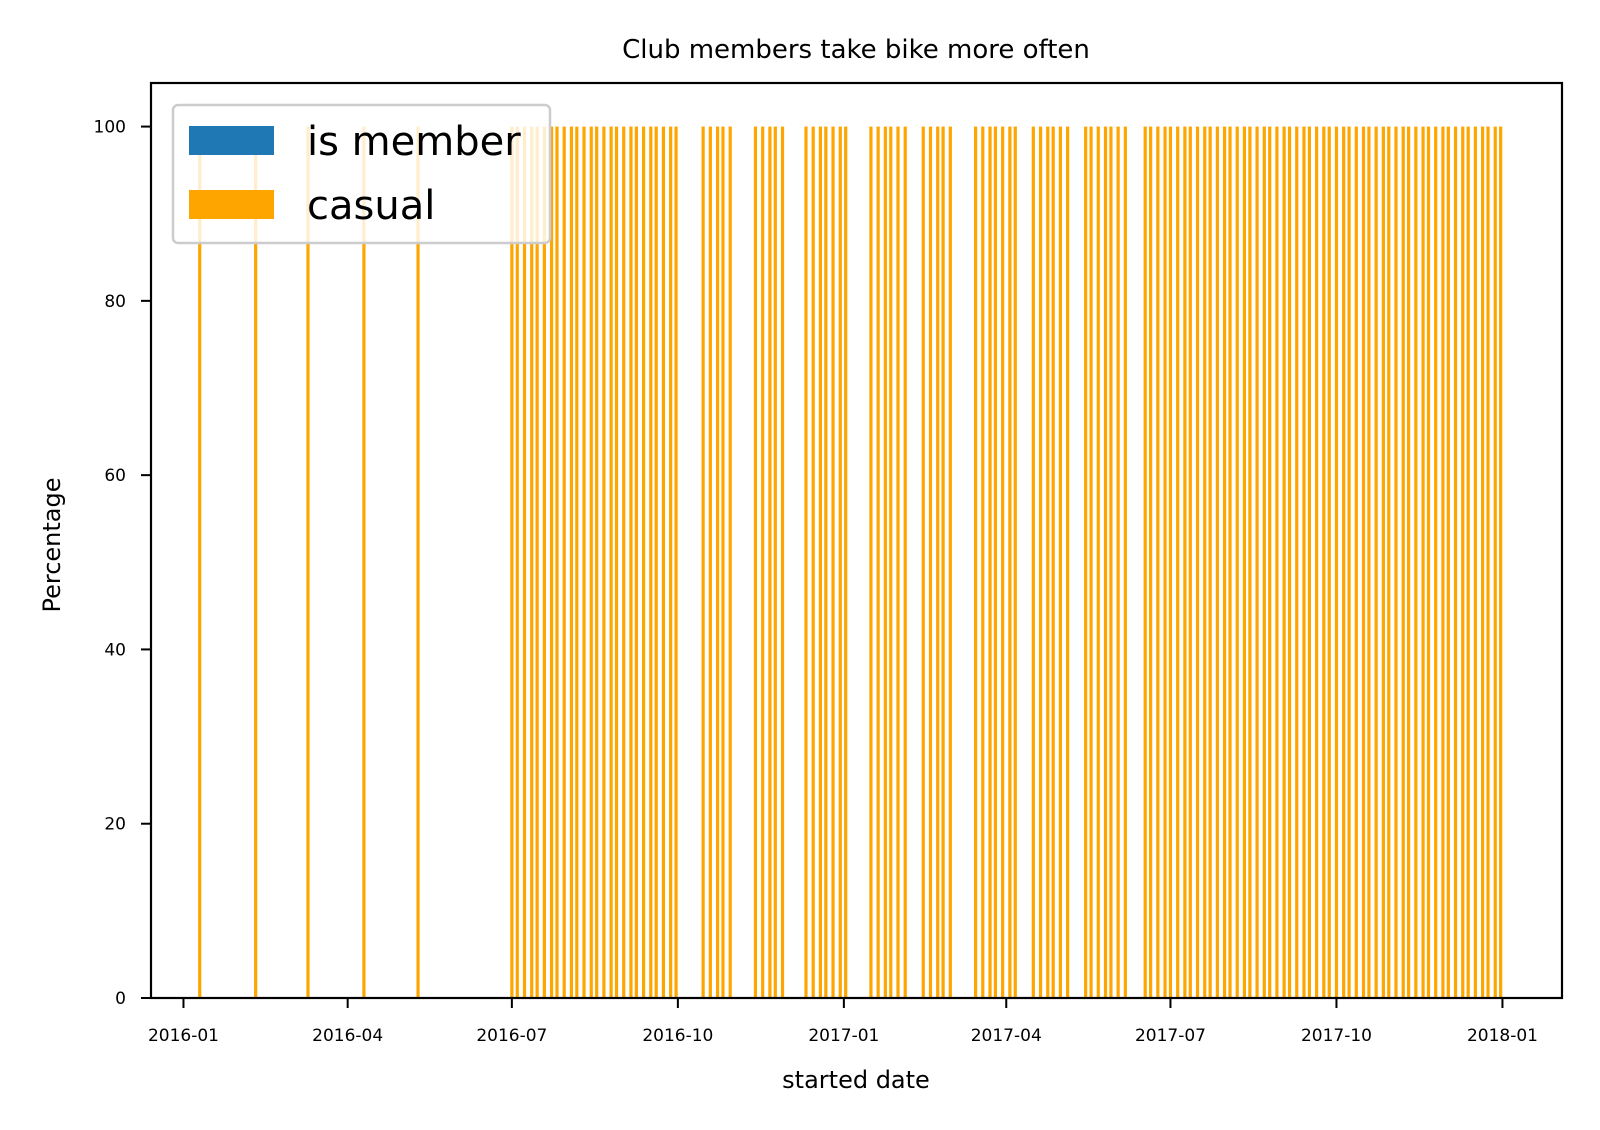 This screenshot has height=1130, width=1600. I want to click on x-tick-label: 2017-07, so click(1170, 1036).